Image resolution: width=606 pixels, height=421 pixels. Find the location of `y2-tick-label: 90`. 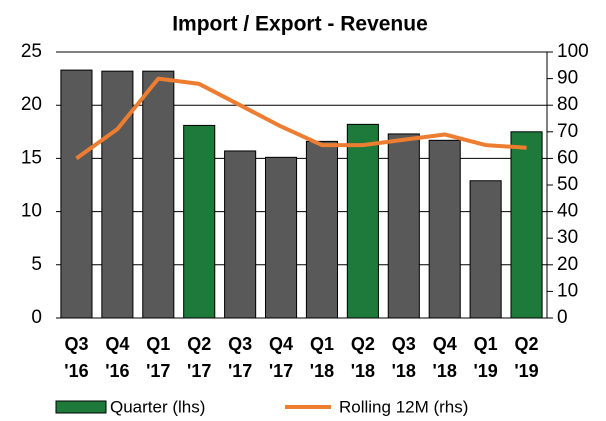

y2-tick-label: 90 is located at coordinates (567, 78).